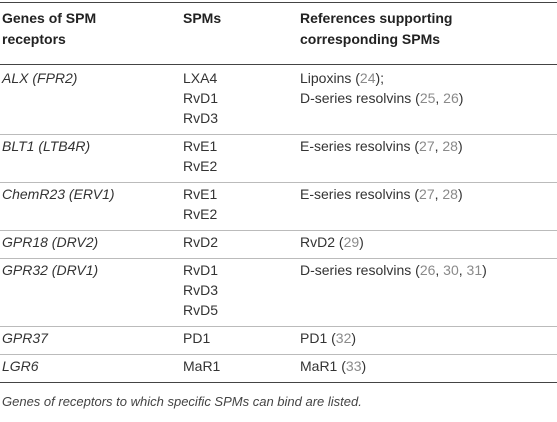  I want to click on reference-number: 32, so click(343, 338).